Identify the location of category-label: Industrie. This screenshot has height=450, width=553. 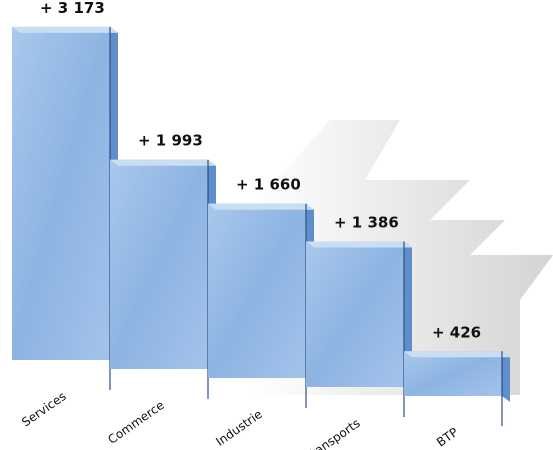
(238, 428).